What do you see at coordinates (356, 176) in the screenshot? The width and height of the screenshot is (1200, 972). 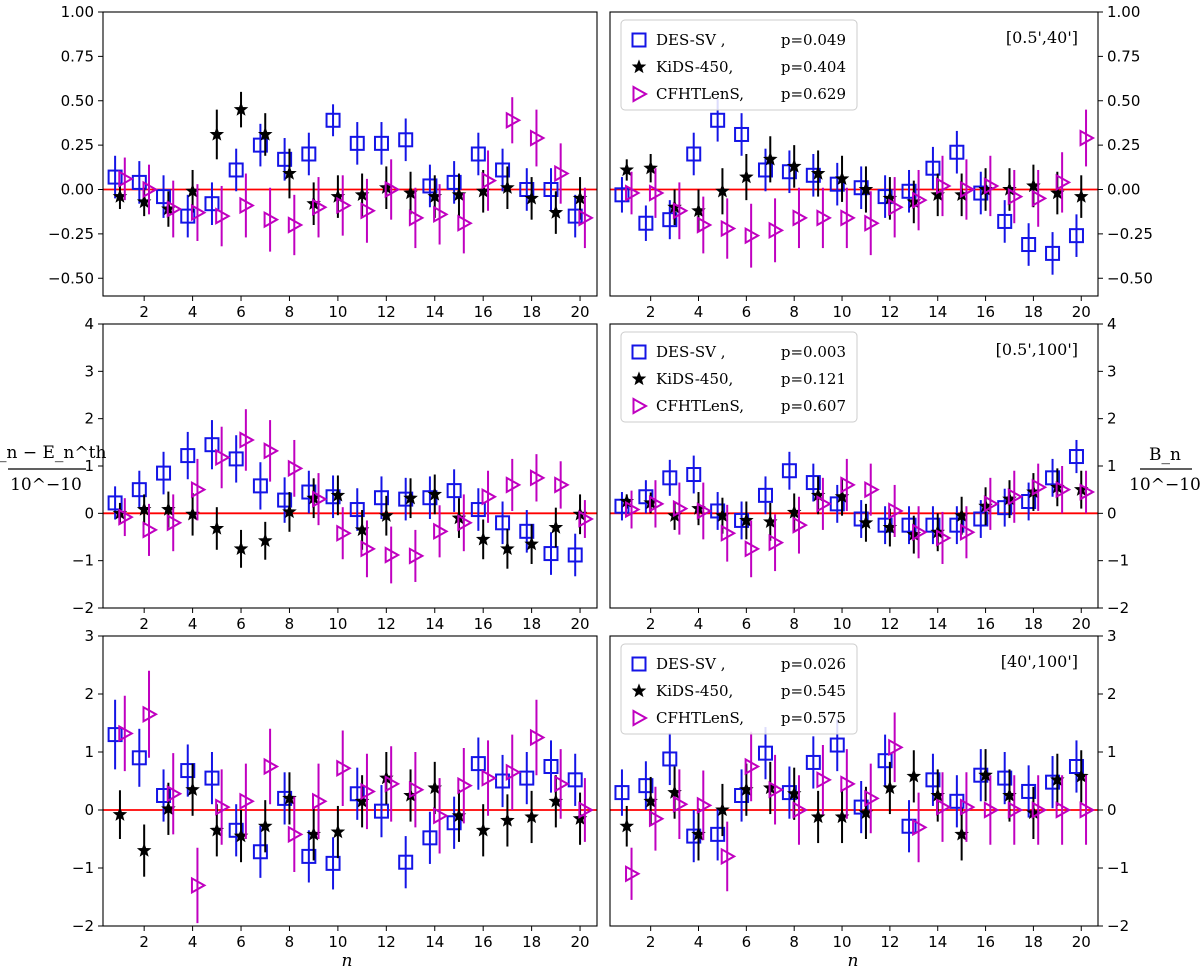 I see `series-cfht` at bounding box center [356, 176].